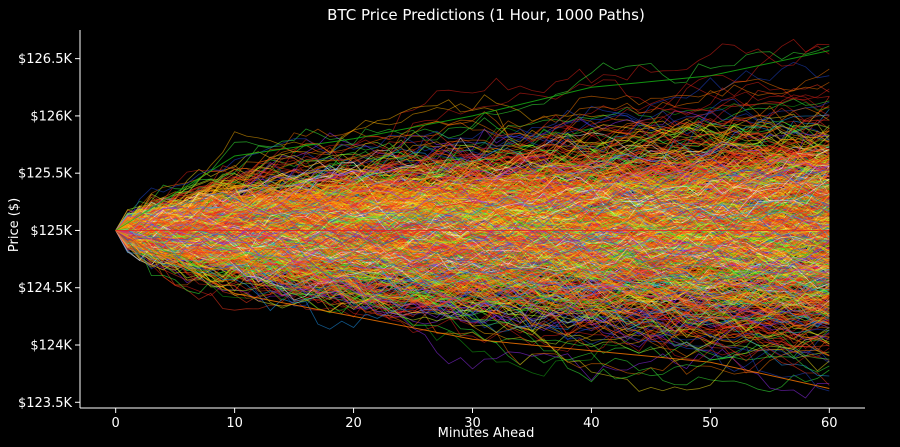 The image size is (900, 447). What do you see at coordinates (51, 346) in the screenshot?
I see `y-tick-label: $124K` at bounding box center [51, 346].